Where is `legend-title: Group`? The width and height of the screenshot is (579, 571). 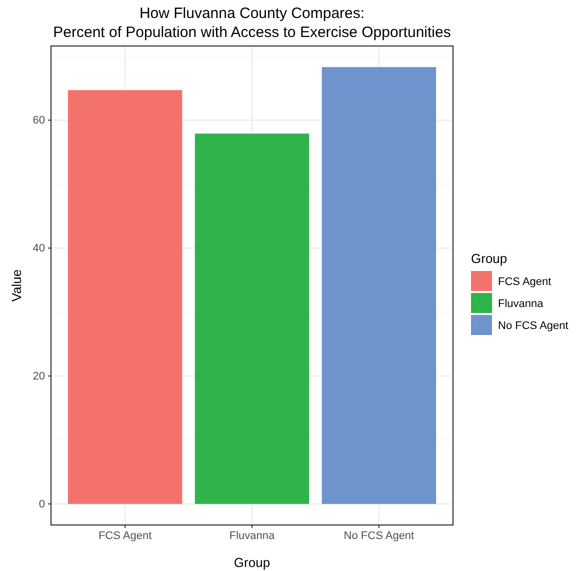
legend-title: Group is located at coordinates (489, 258).